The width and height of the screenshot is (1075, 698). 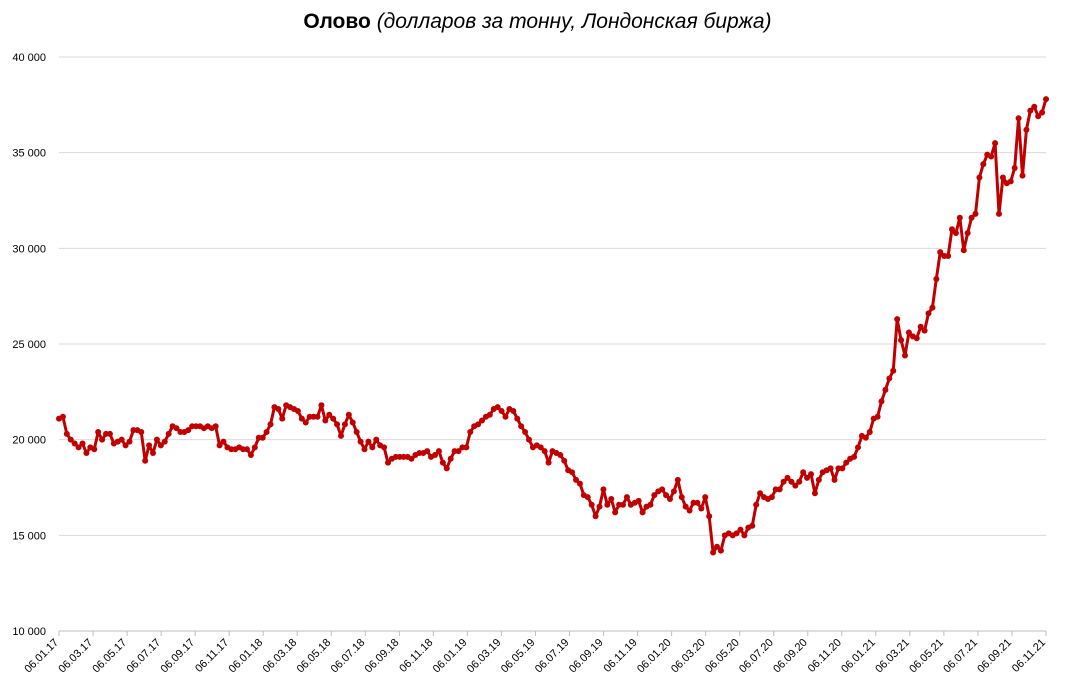 What do you see at coordinates (41, 656) in the screenshot?
I see `x-tick-label: 06.01.17` at bounding box center [41, 656].